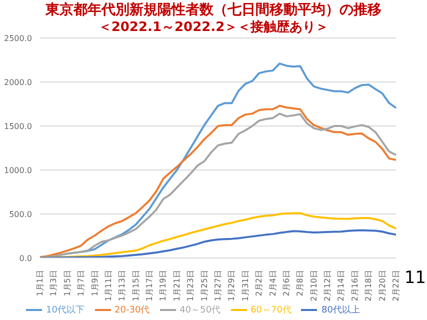  I want to click on legend-label: 10代以下, so click(65, 310).